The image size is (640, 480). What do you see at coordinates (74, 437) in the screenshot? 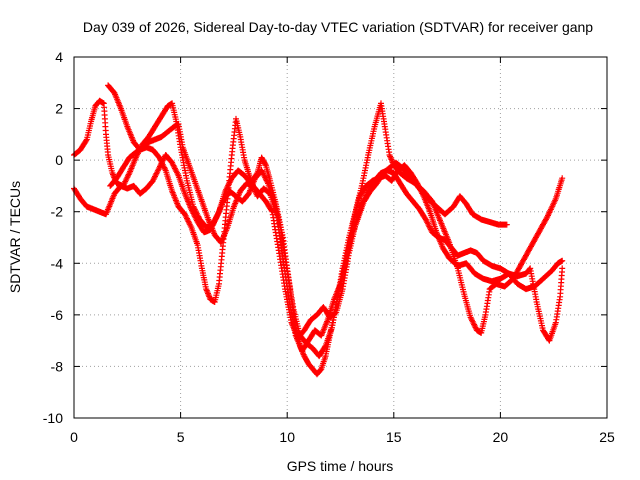
I see `x-tick-label: 0` at bounding box center [74, 437].